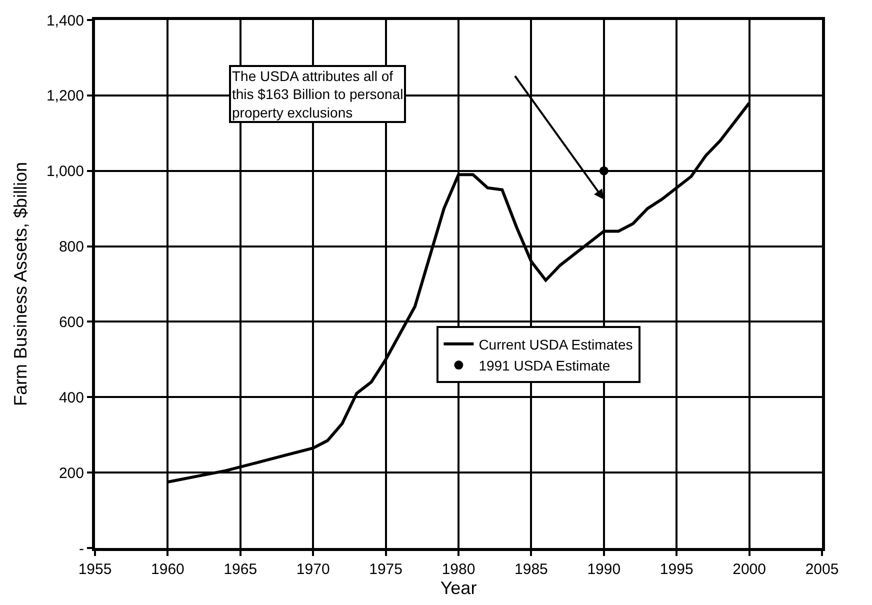  I want to click on y-axis-title: Farm Business Assets, $billion, so click(20, 284).